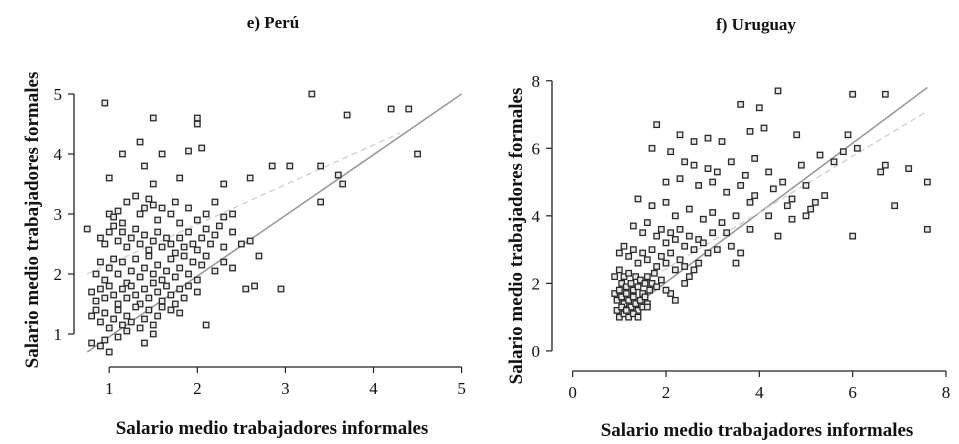 The width and height of the screenshot is (959, 444). I want to click on x-axis-label: Salario medio trabajadores informales, so click(272, 428).